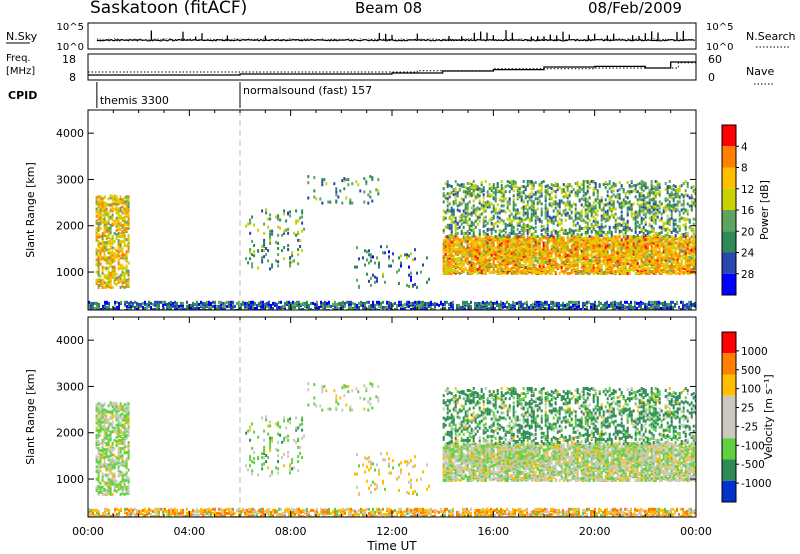  Describe the element at coordinates (388, 8) in the screenshot. I see `beam-label: Beam 08` at that location.